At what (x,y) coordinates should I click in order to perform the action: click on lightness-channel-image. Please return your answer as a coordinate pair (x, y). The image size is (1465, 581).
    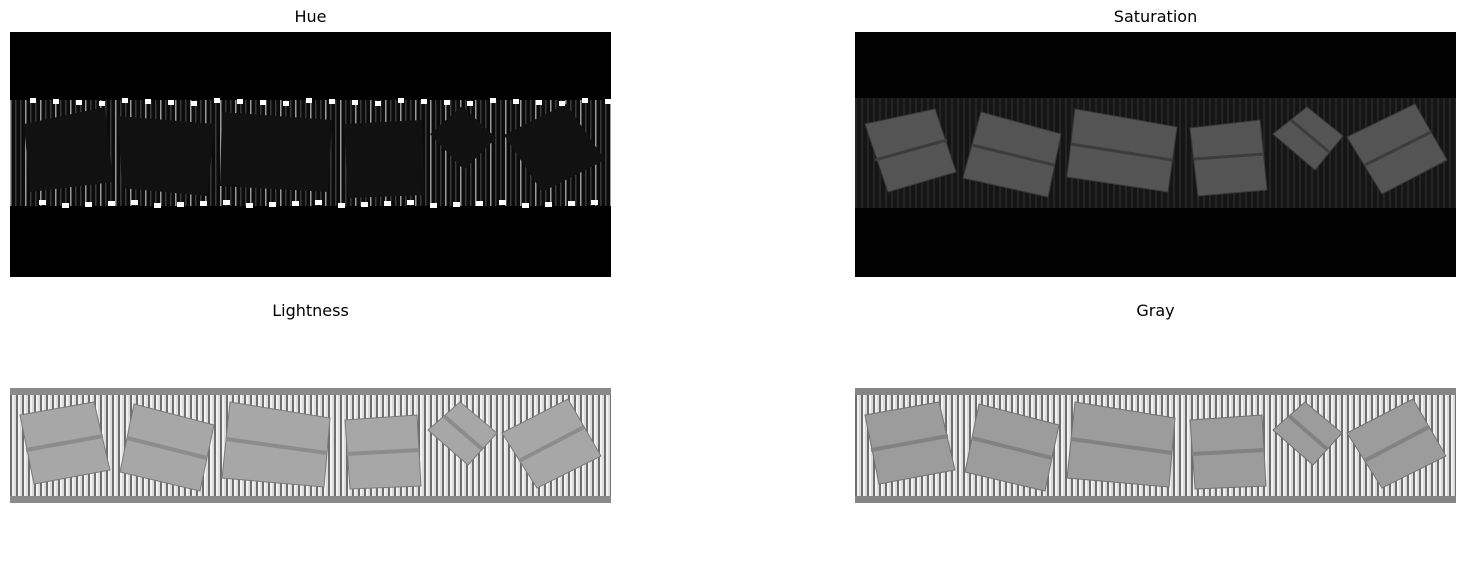
    Looking at the image, I should click on (310, 445).